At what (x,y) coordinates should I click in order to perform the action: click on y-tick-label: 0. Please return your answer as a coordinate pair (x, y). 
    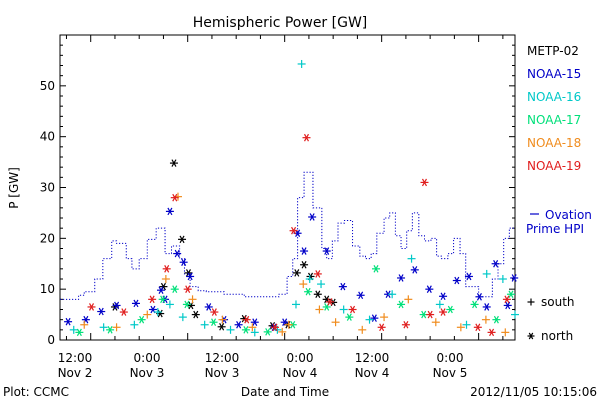
    Looking at the image, I should click on (51, 340).